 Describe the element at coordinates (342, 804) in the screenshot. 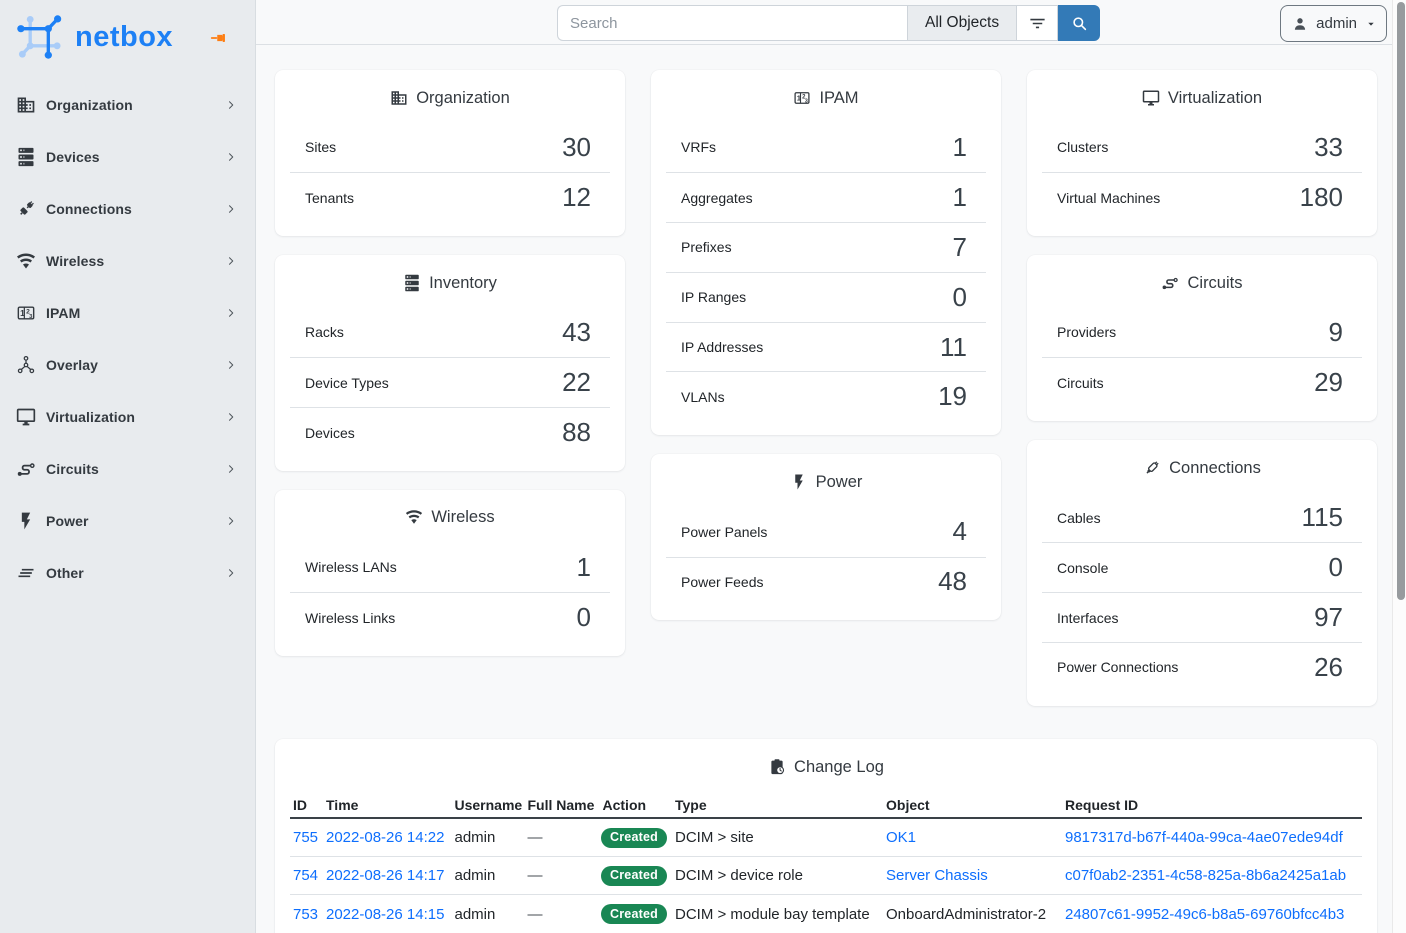

I see `column-header-time: Time` at that location.